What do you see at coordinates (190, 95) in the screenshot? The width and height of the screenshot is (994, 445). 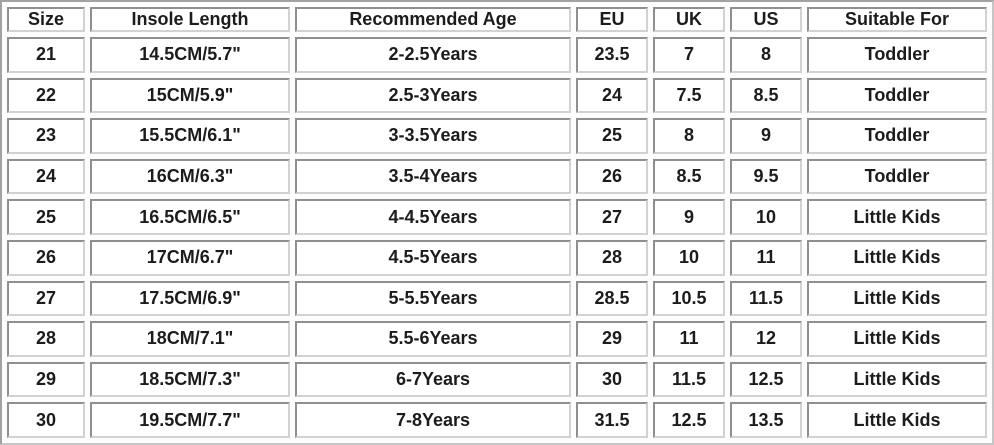 I see `table-cell-insole-length: 15CM/5.9"` at bounding box center [190, 95].